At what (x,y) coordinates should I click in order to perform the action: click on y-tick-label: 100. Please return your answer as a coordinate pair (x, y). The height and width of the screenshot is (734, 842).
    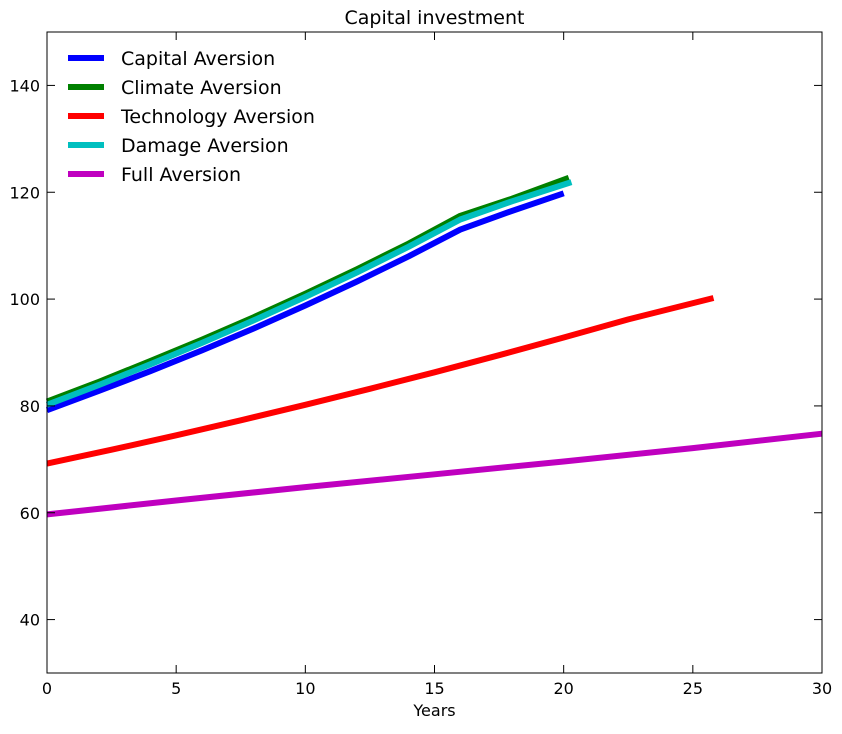
    Looking at the image, I should click on (24, 299).